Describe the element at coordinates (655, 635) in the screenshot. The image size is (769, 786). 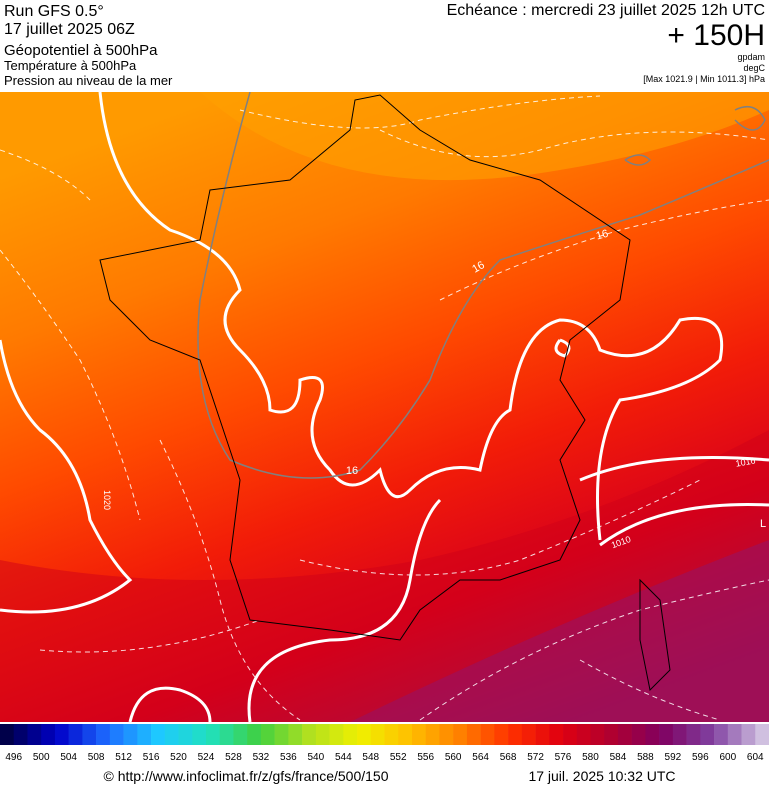
I see `corsica` at that location.